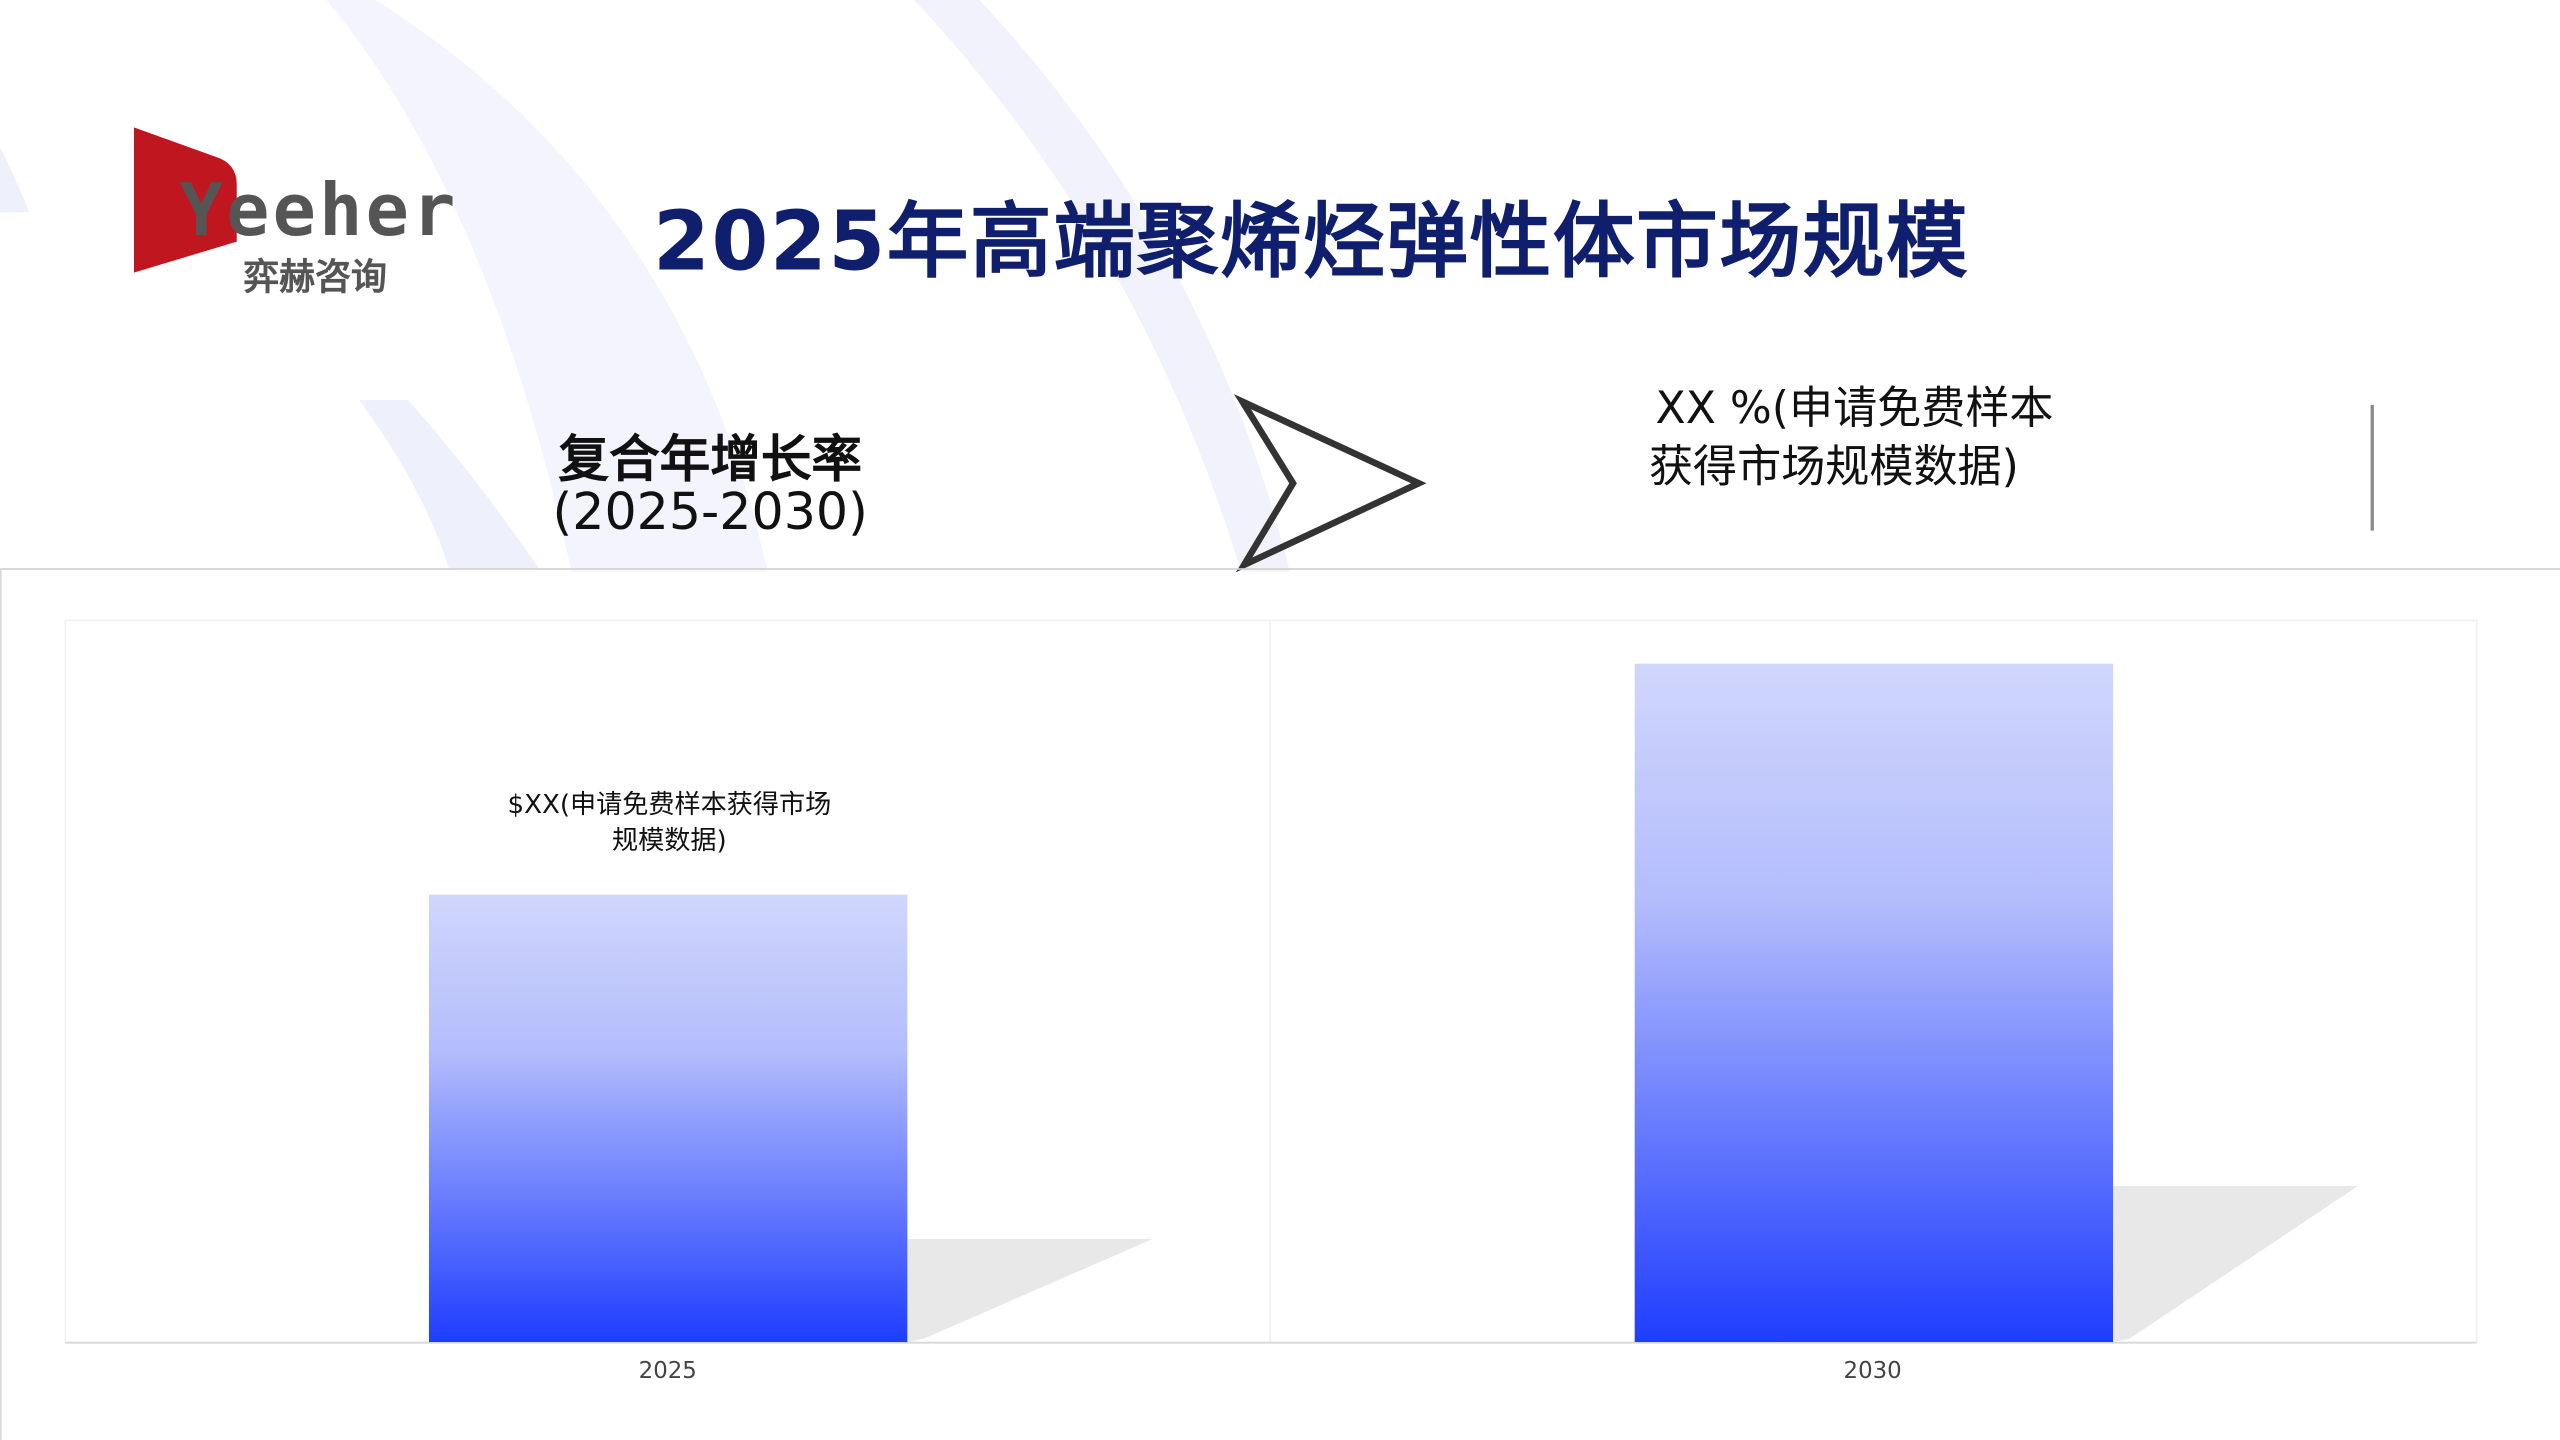 This screenshot has height=1440, width=2560. Describe the element at coordinates (1874, 1003) in the screenshot. I see `bar-2030` at that location.